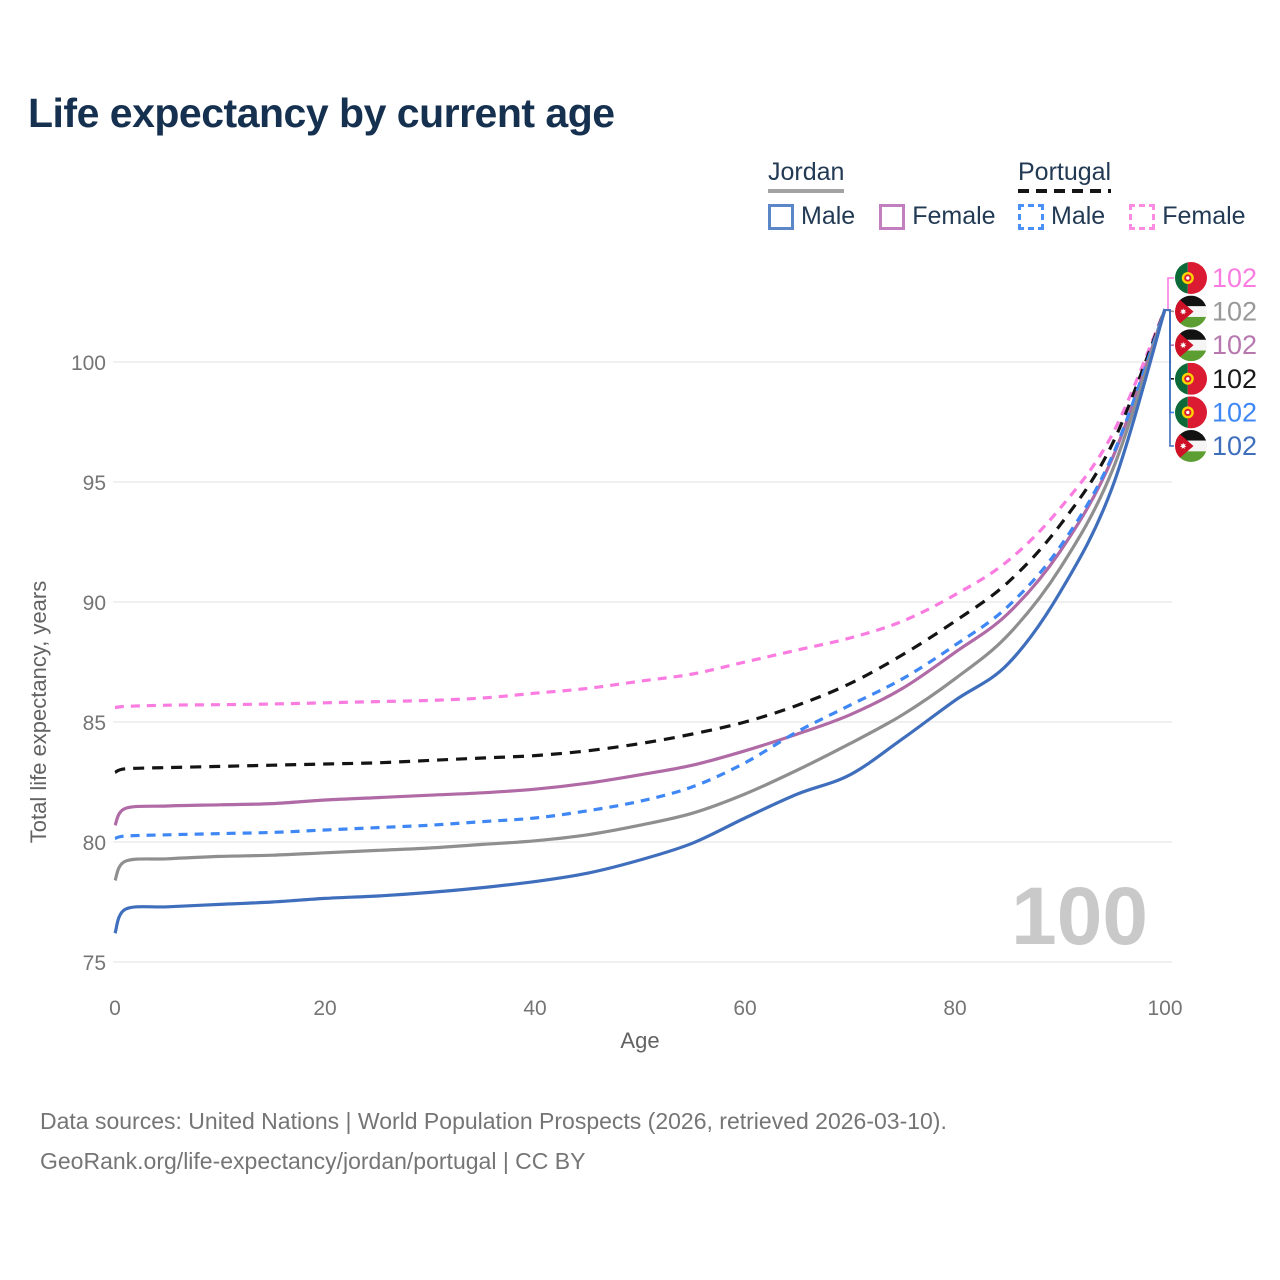 Image resolution: width=1280 pixels, height=1280 pixels. What do you see at coordinates (1065, 172) in the screenshot?
I see `legend-country-label: Portugal` at bounding box center [1065, 172].